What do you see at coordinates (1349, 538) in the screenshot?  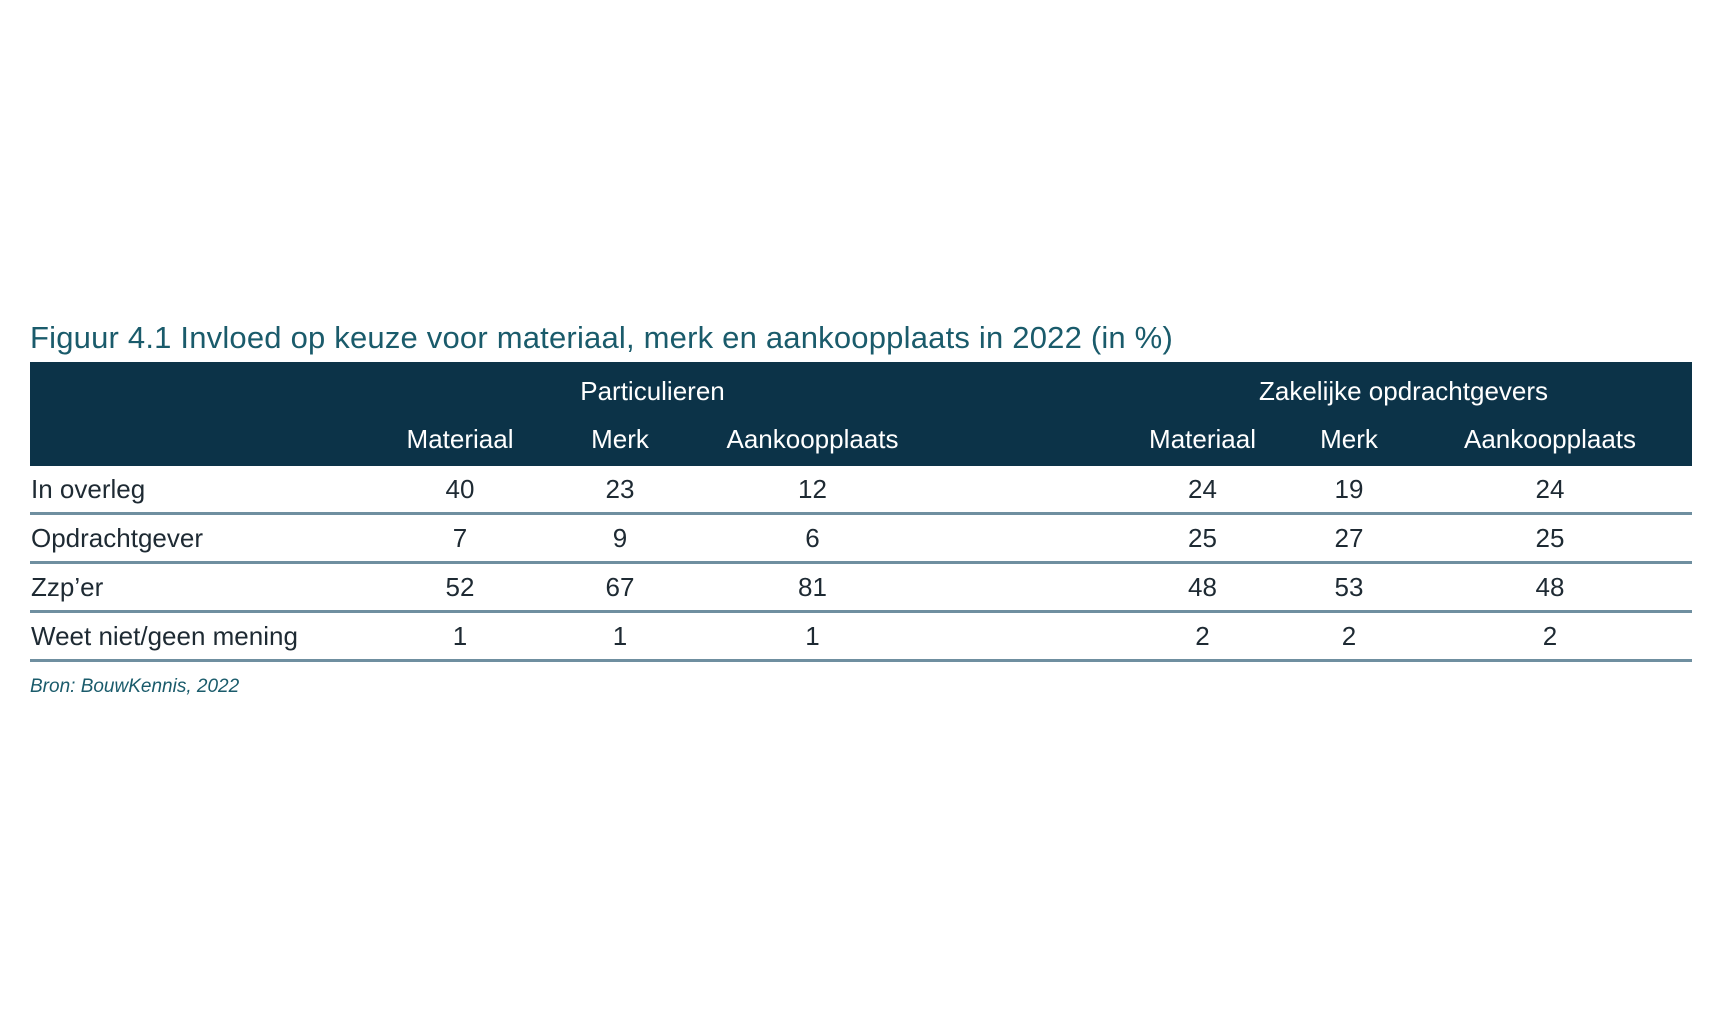 I see `table-cell: 27` at bounding box center [1349, 538].